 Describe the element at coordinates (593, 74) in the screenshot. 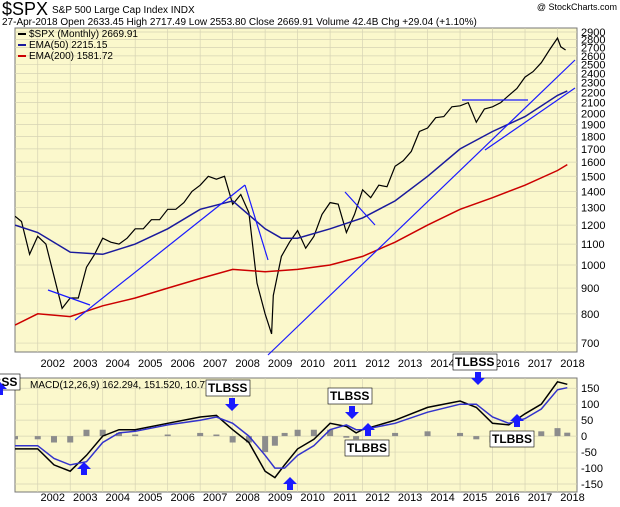

I see `y-tick-label: 2400` at that location.